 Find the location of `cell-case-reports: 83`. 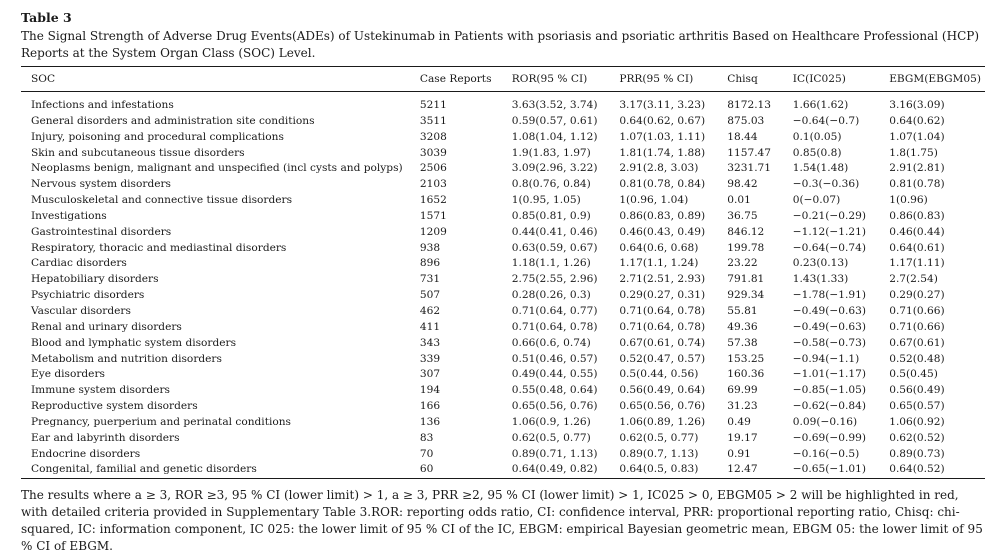

cell-case-reports: 83 is located at coordinates (426, 437).